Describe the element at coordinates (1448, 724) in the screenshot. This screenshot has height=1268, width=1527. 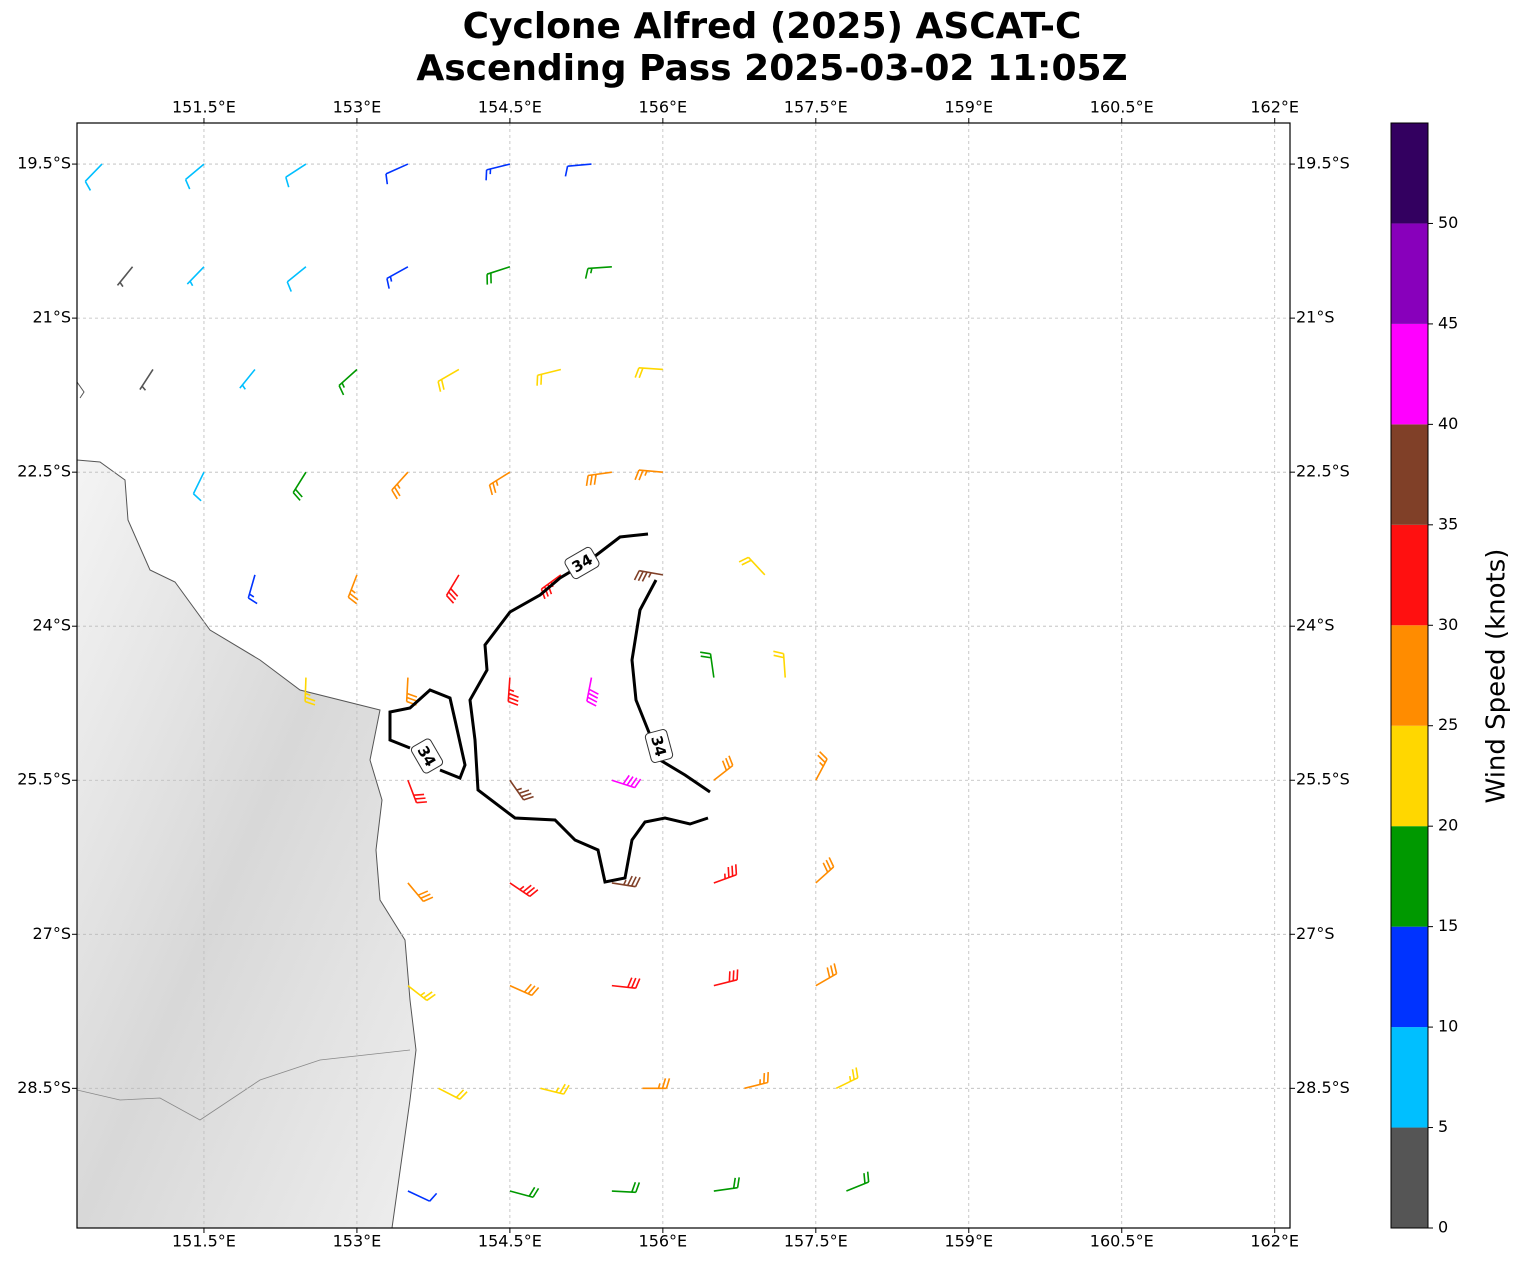
I see `colorbar-tick-label: 25` at that location.